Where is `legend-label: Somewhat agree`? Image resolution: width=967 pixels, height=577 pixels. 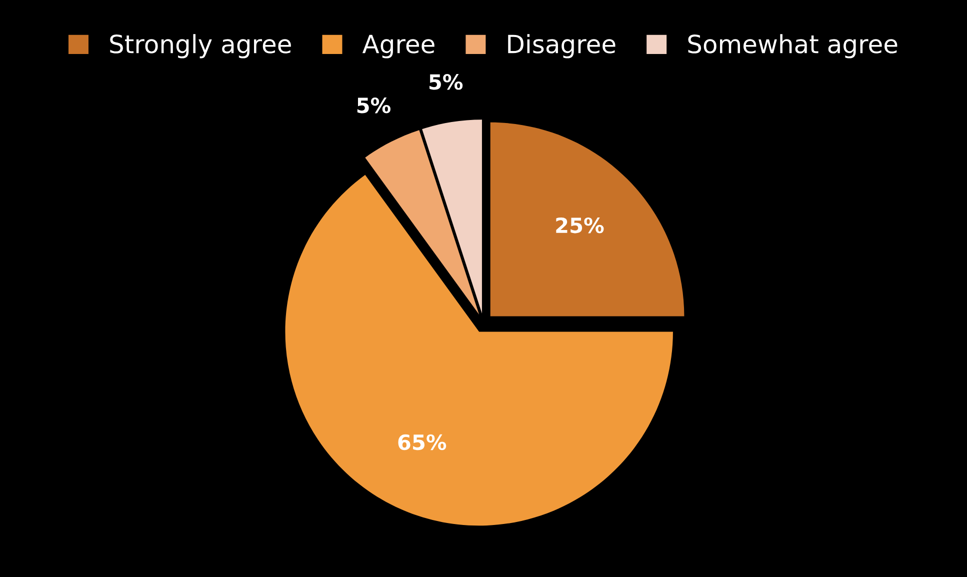
legend-label: Somewhat agree is located at coordinates (793, 46).